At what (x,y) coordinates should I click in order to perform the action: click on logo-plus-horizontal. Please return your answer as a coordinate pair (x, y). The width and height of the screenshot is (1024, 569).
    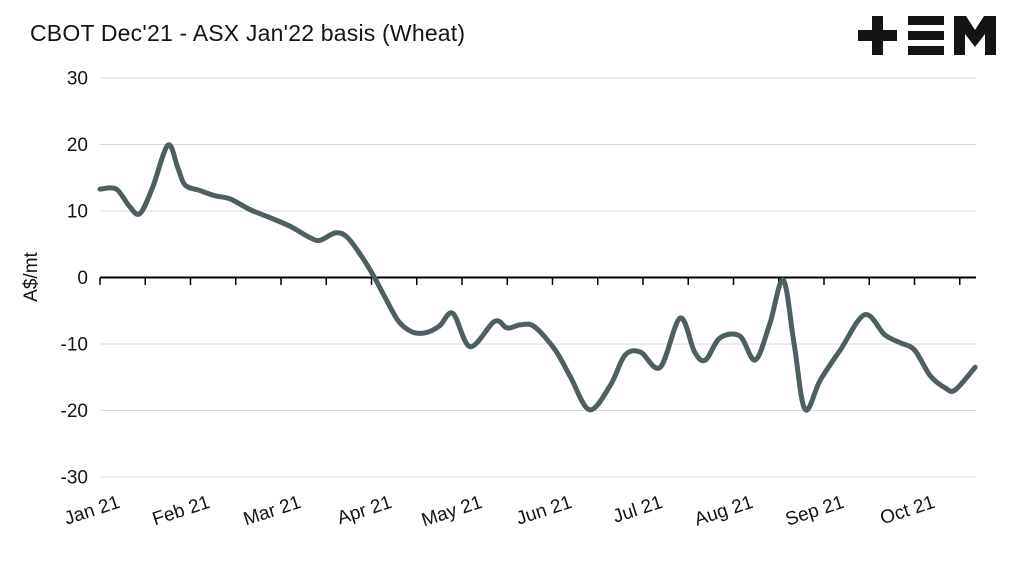
    Looking at the image, I should click on (877, 35).